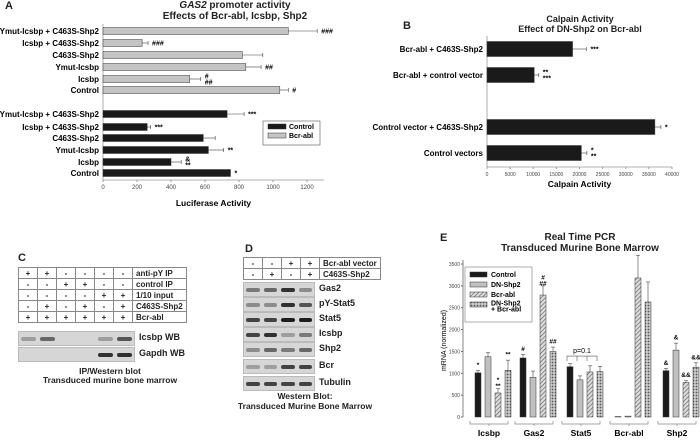 This screenshot has width=700, height=442. I want to click on category-label: Stat5, so click(581, 433).